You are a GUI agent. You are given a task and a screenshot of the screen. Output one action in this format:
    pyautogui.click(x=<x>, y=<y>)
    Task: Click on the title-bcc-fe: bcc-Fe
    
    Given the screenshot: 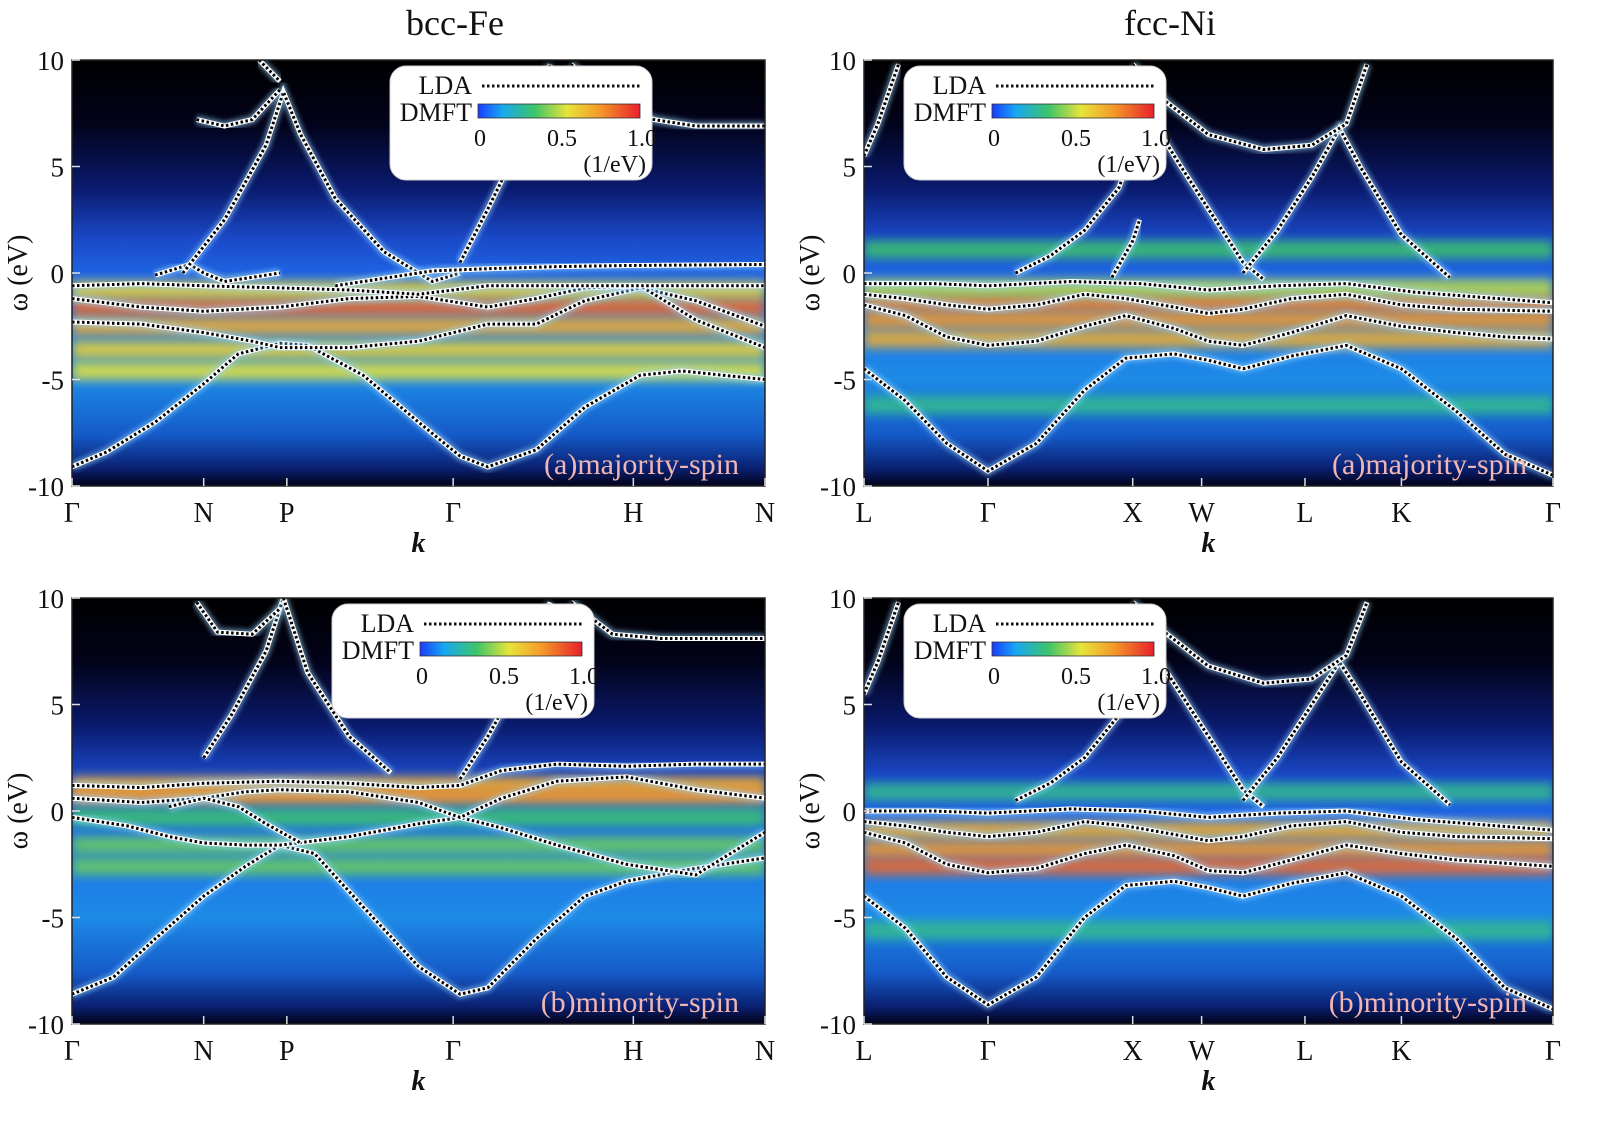 What is the action you would take?
    pyautogui.click(x=455, y=23)
    